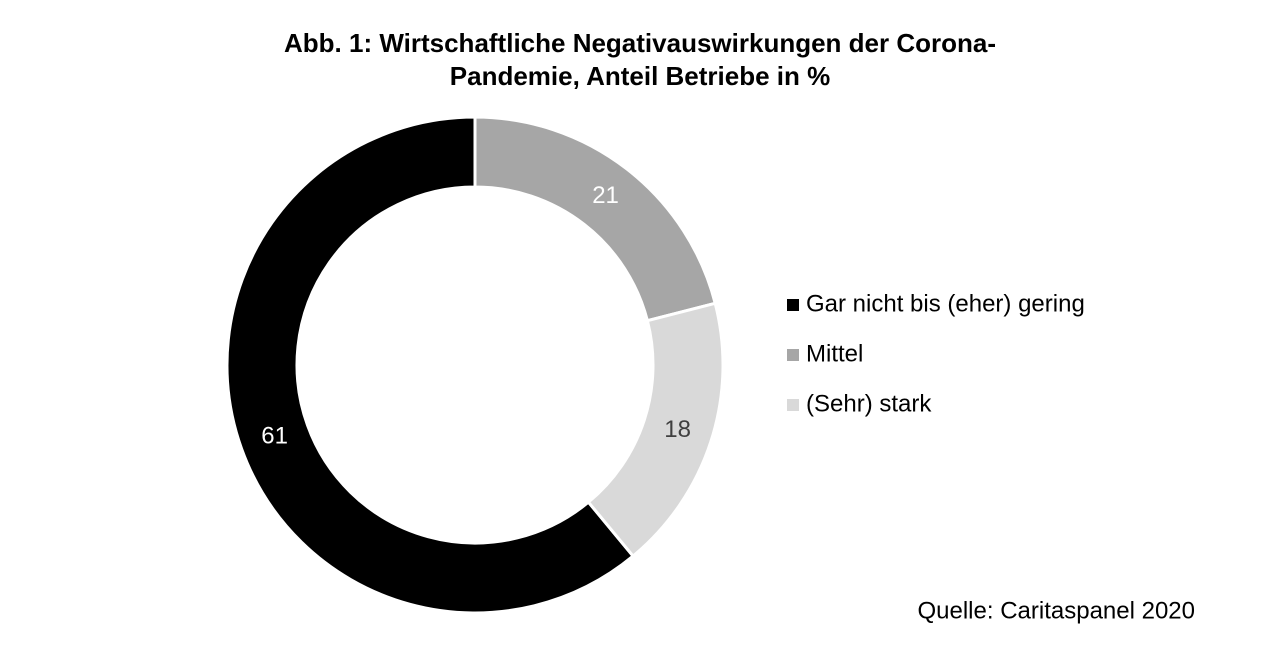 This screenshot has width=1280, height=664. I want to click on data-label: 61, so click(274, 435).